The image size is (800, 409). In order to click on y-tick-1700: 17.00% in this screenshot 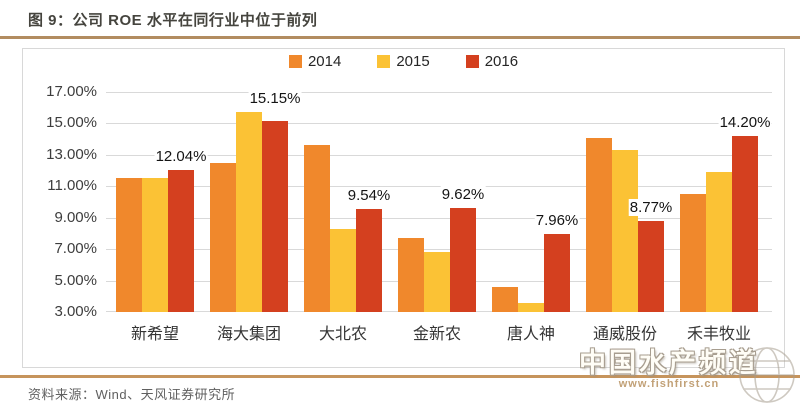, I will do `click(71, 91)`.